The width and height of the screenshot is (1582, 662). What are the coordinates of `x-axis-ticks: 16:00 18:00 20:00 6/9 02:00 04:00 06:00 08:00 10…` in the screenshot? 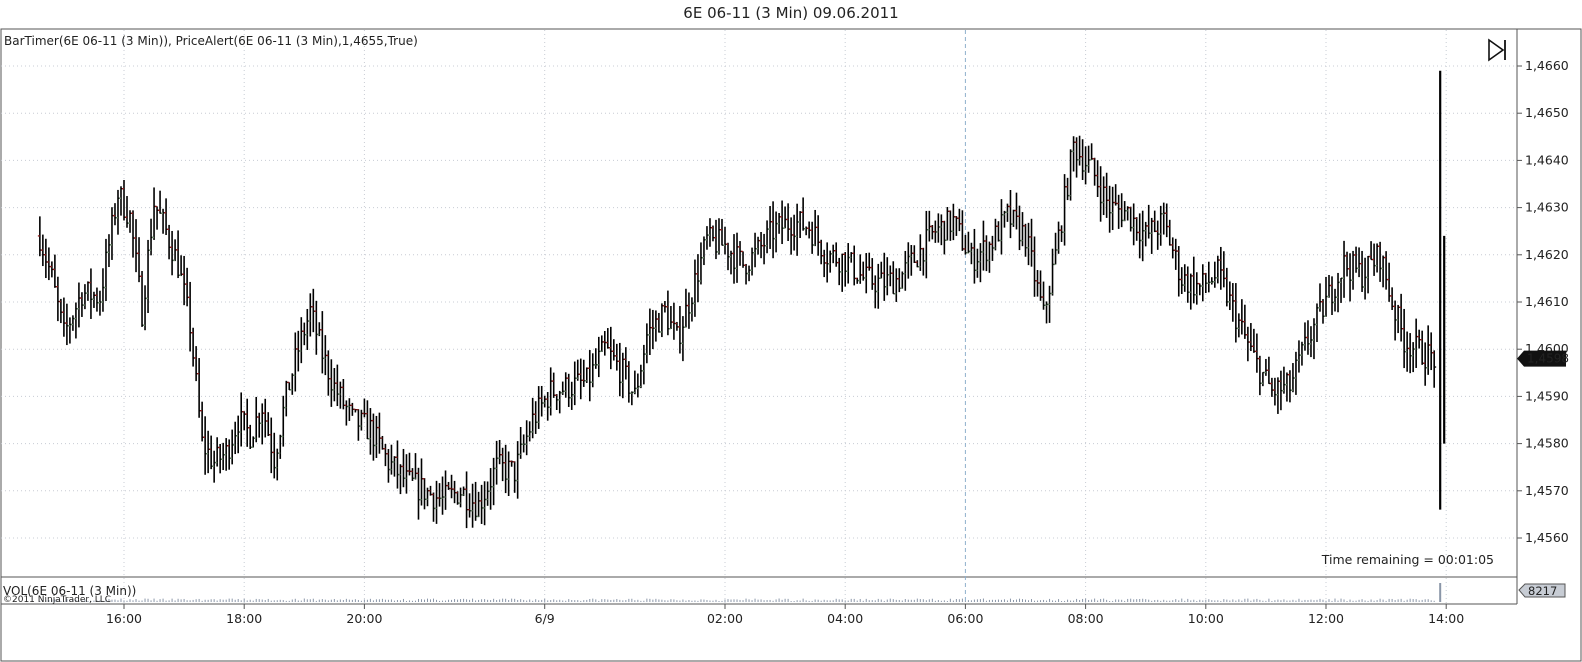 It's located at (785, 615).